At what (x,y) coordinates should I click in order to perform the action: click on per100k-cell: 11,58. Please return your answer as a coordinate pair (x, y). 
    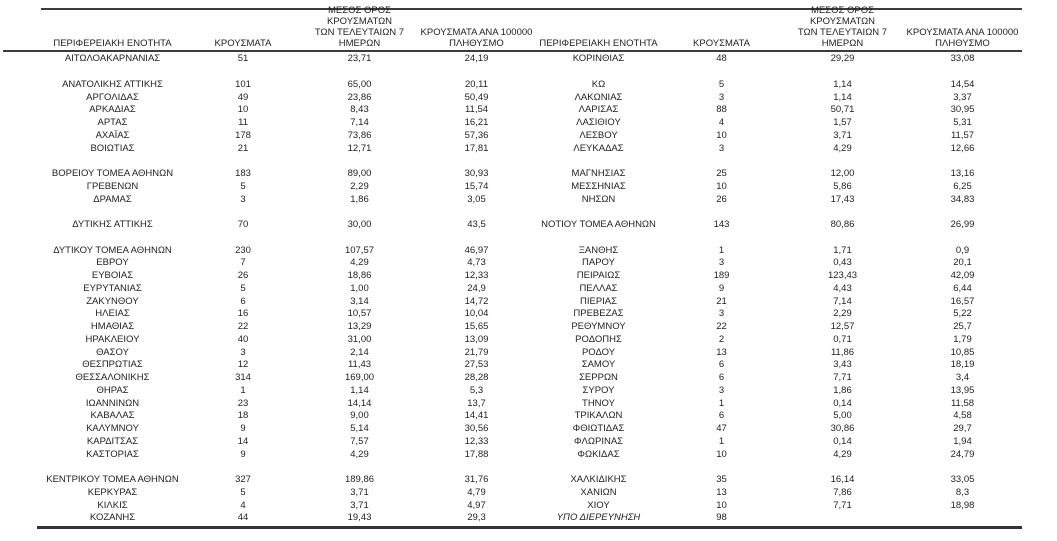
    Looking at the image, I should click on (962, 403).